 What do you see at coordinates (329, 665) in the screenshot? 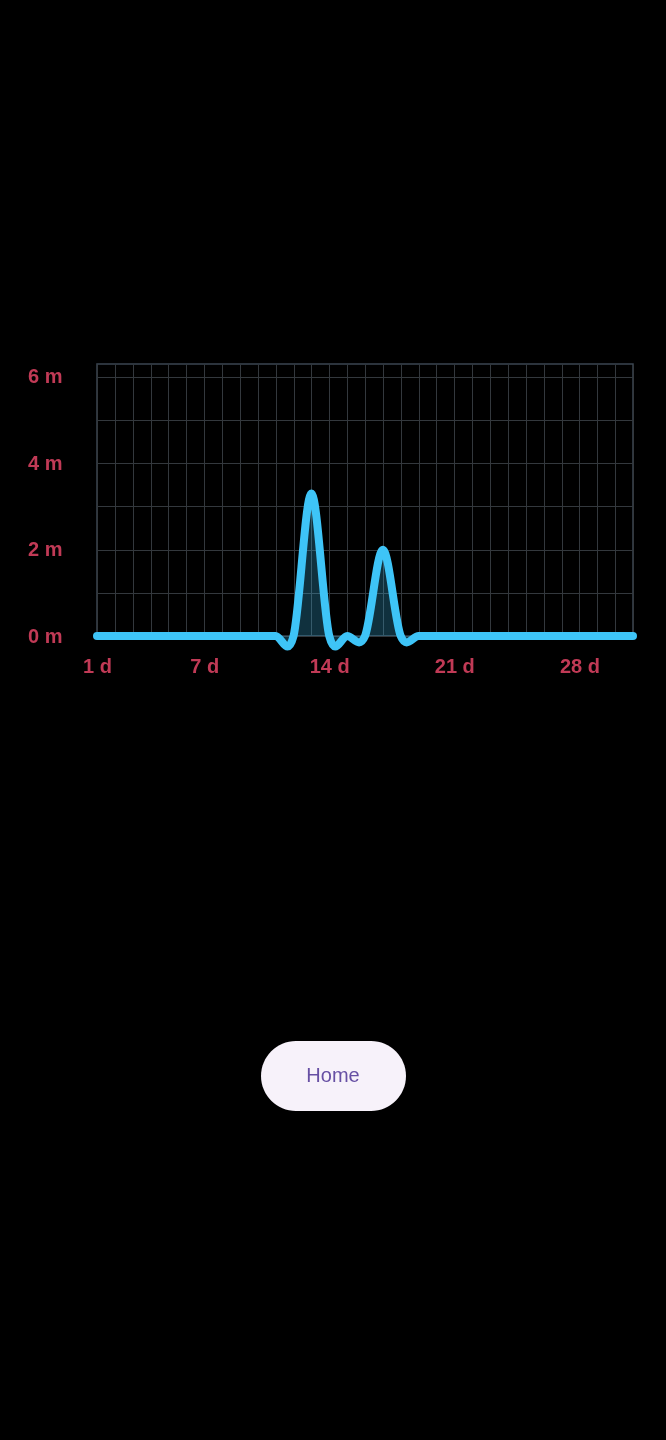
I see `x-tick-label: 14 d` at bounding box center [329, 665].